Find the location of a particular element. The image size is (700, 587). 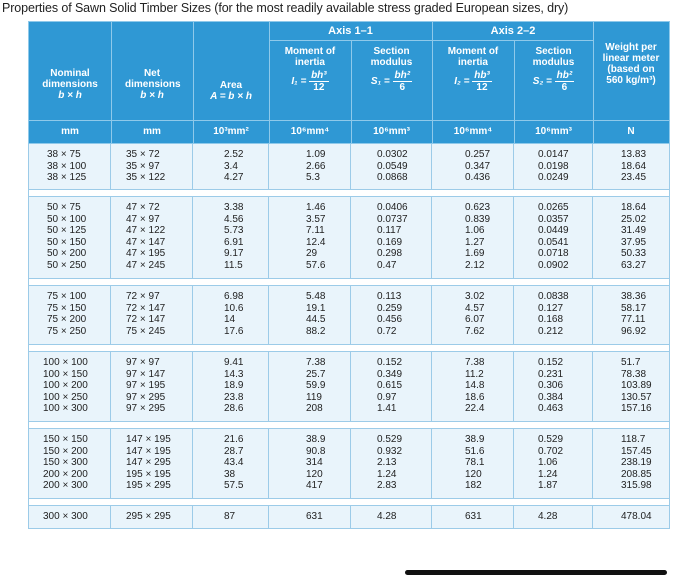

unit-cell: 10³mm² is located at coordinates (231, 131).